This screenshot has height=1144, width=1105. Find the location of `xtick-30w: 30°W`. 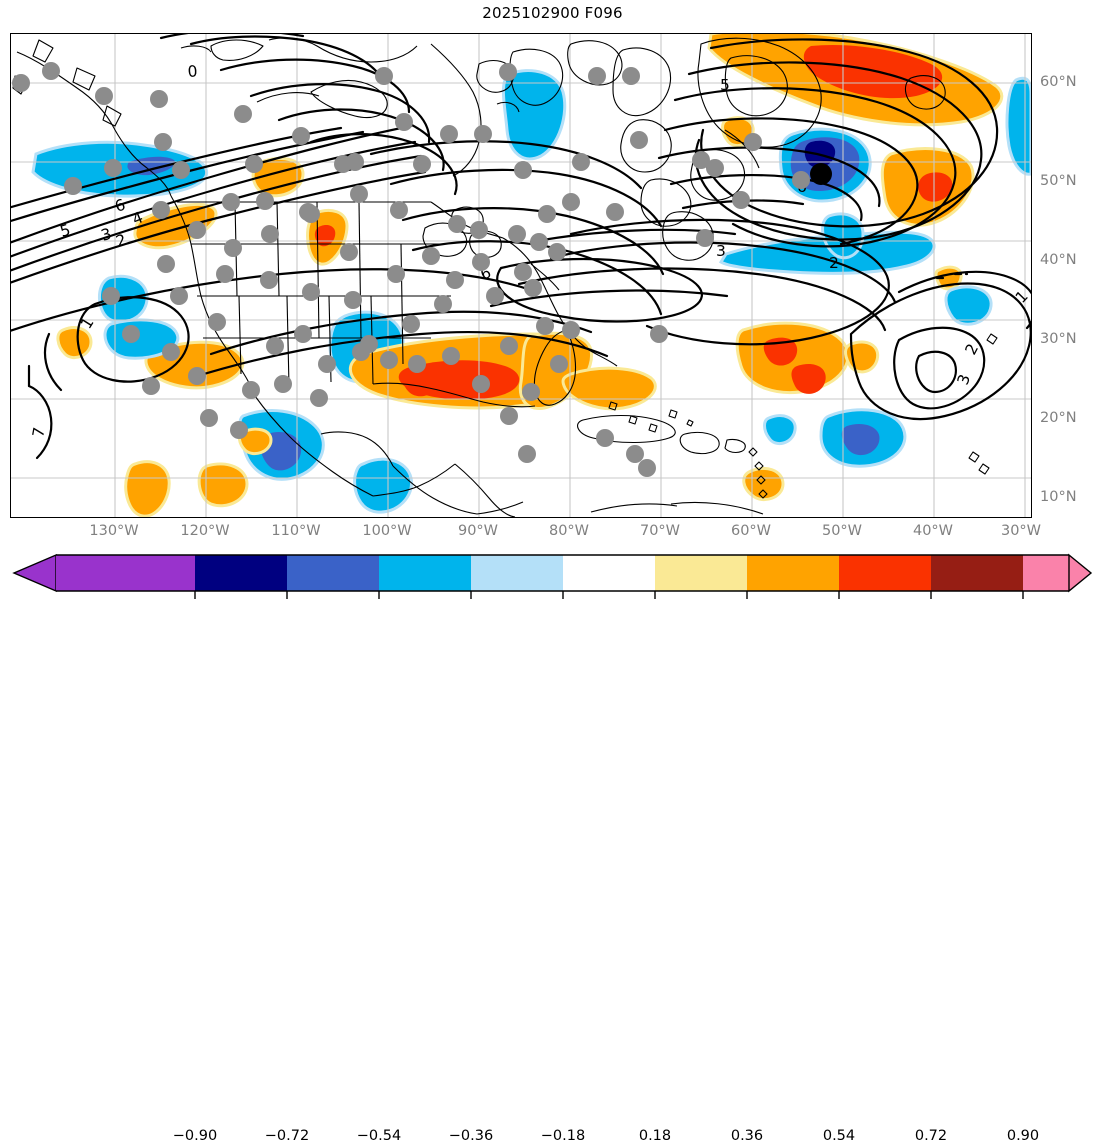

xtick-30w: 30°W is located at coordinates (1021, 531).